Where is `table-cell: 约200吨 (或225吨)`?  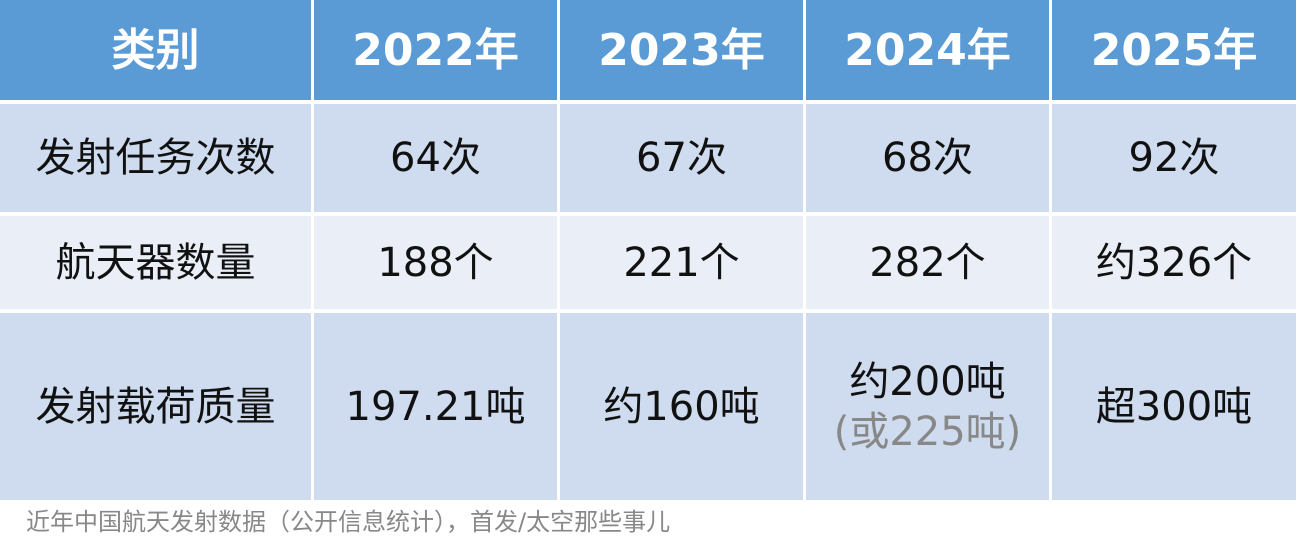
table-cell: 约200吨 (或225吨) is located at coordinates (927, 406).